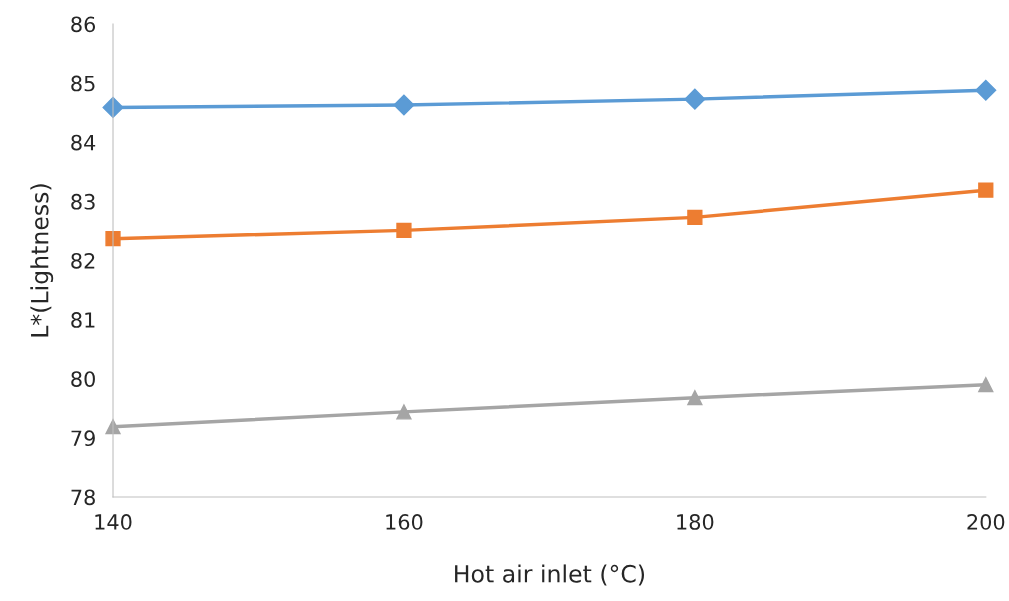 The height and width of the screenshot is (601, 1009). Describe the element at coordinates (83, 83) in the screenshot. I see `y-tick-label: 85` at that location.